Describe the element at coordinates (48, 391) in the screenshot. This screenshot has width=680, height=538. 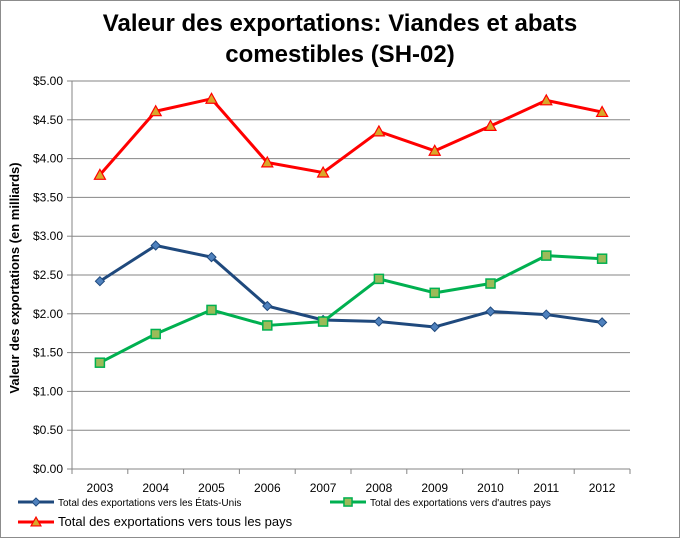
I see `y-tick-label: $1.00` at that location.